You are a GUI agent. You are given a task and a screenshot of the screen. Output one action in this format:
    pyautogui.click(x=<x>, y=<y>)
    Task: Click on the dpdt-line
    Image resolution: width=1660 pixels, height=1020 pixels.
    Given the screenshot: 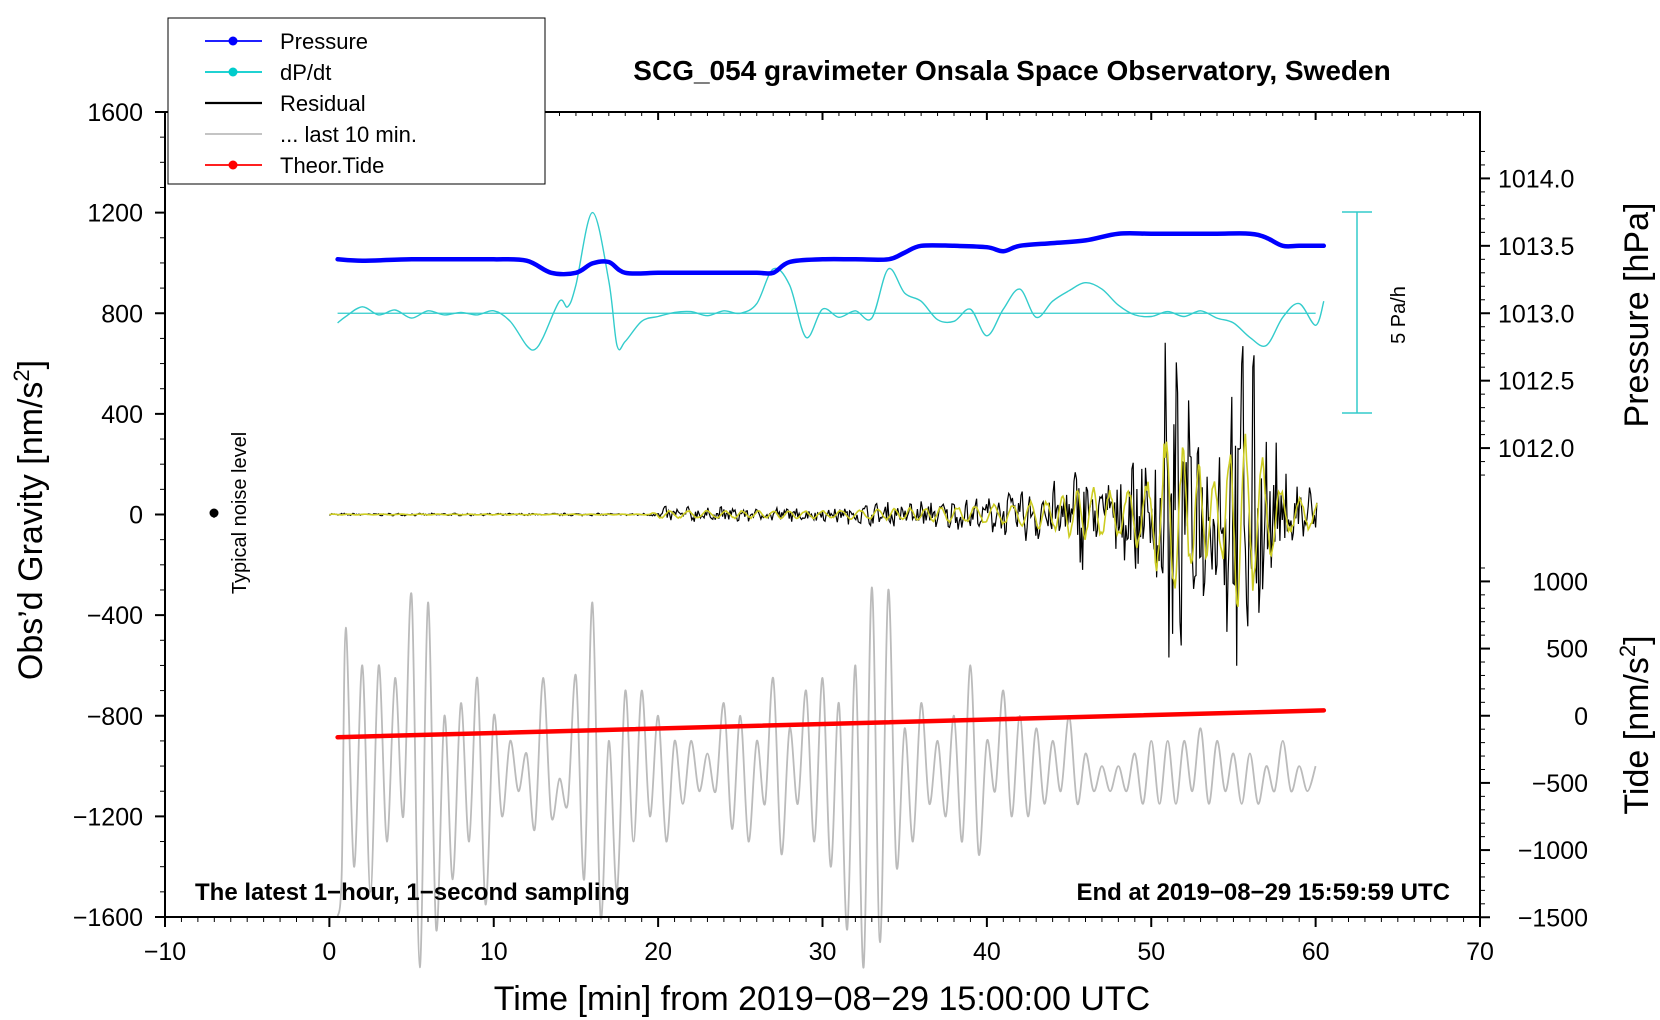 What is the action you would take?
    pyautogui.click(x=831, y=281)
    